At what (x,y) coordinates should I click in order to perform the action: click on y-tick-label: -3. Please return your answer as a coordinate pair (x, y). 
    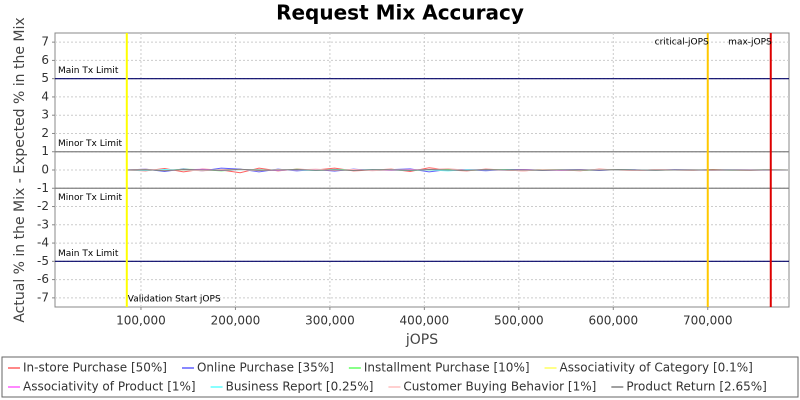
    Looking at the image, I should click on (43, 224).